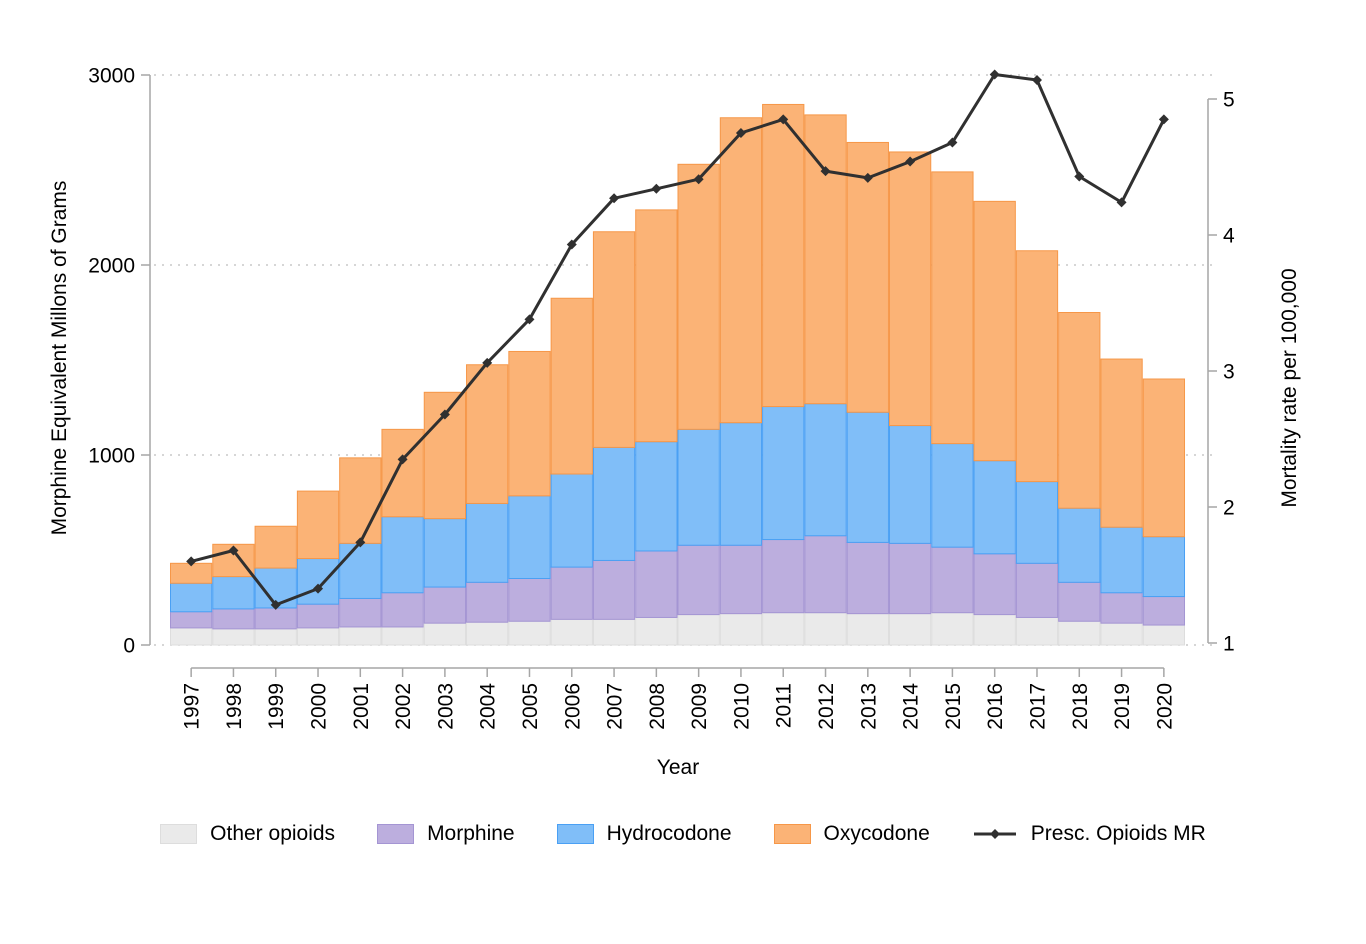 The width and height of the screenshot is (1366, 944). Describe the element at coordinates (445, 634) in the screenshot. I see `bar-segment-other-opioids-2003` at that location.